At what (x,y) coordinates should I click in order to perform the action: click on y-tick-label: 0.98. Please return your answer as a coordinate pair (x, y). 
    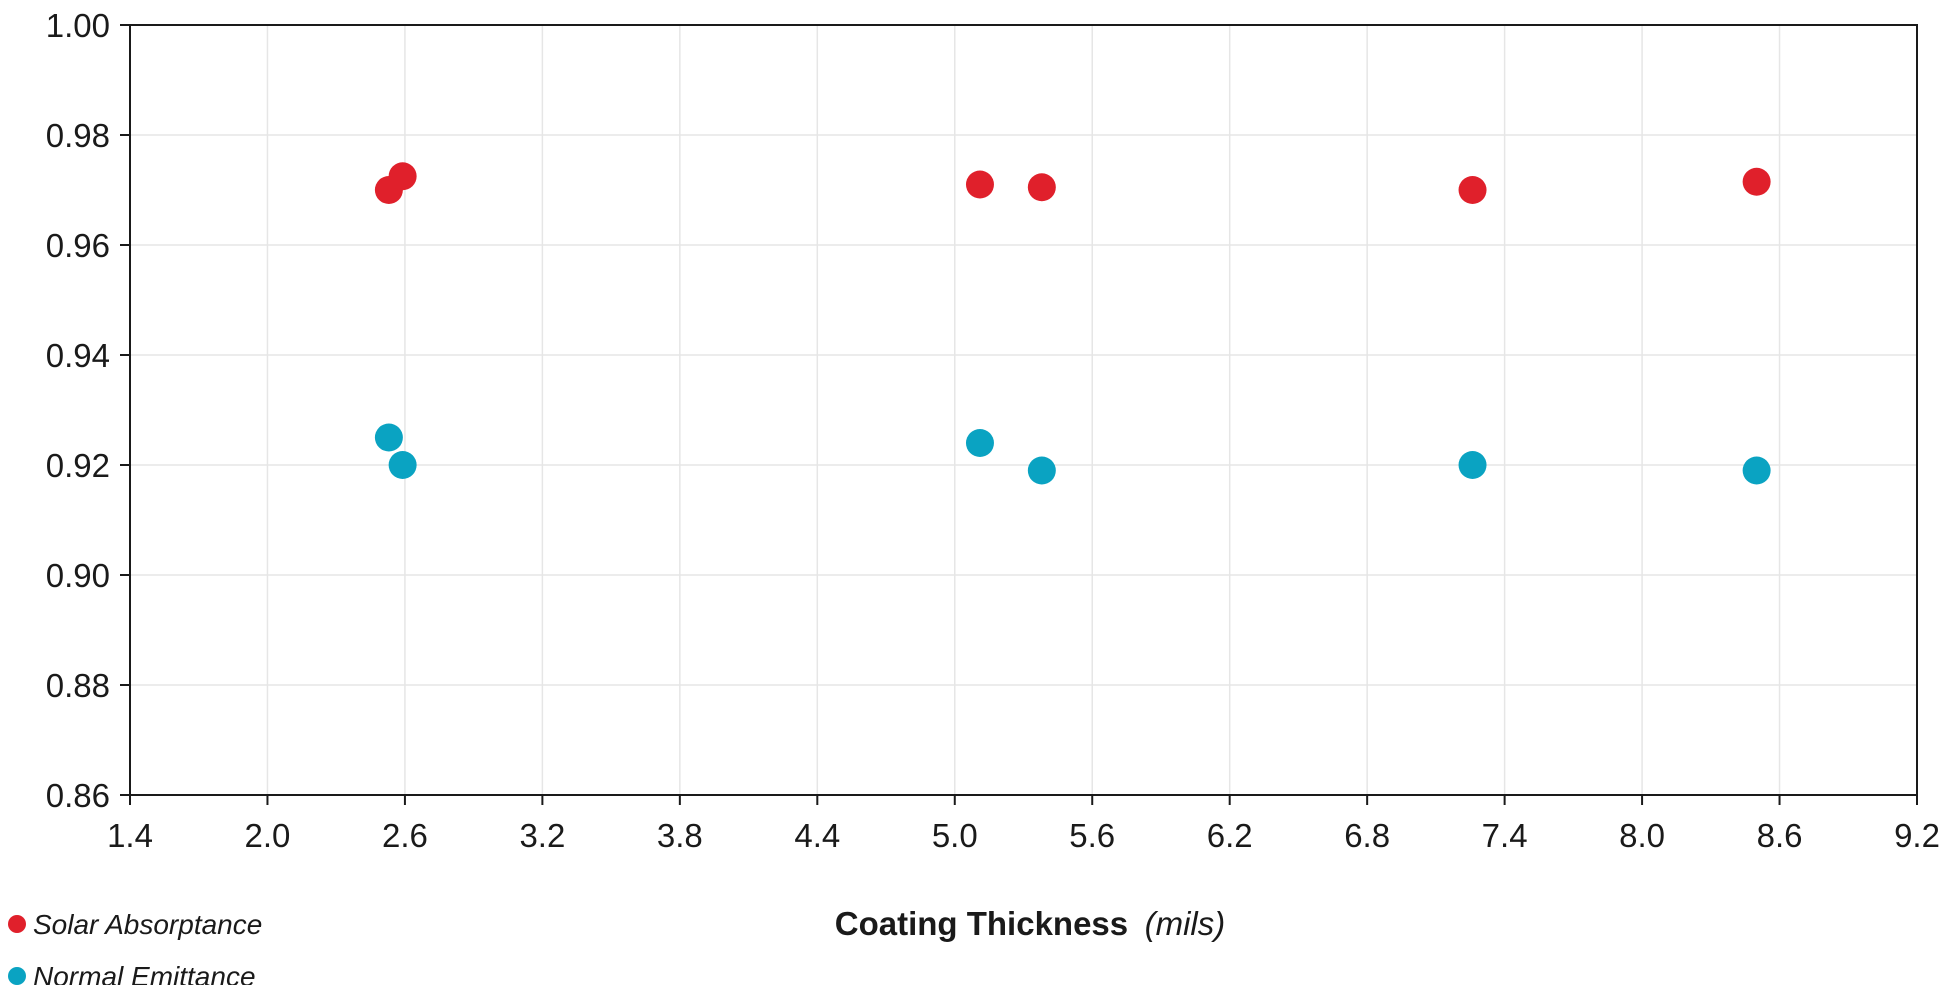
    Looking at the image, I should click on (78, 135).